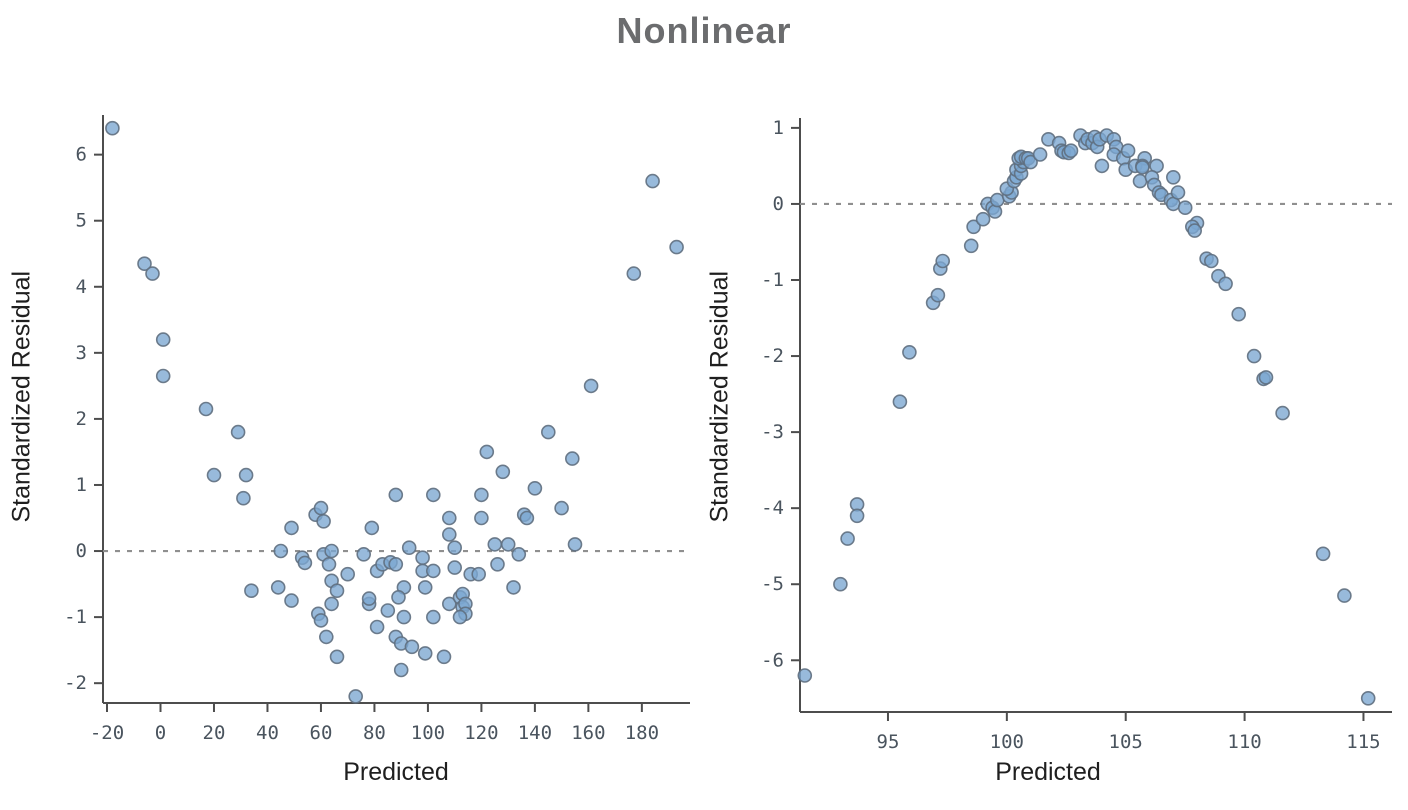 The height and width of the screenshot is (810, 1408). I want to click on y-tick-label: -3, so click(772, 432).